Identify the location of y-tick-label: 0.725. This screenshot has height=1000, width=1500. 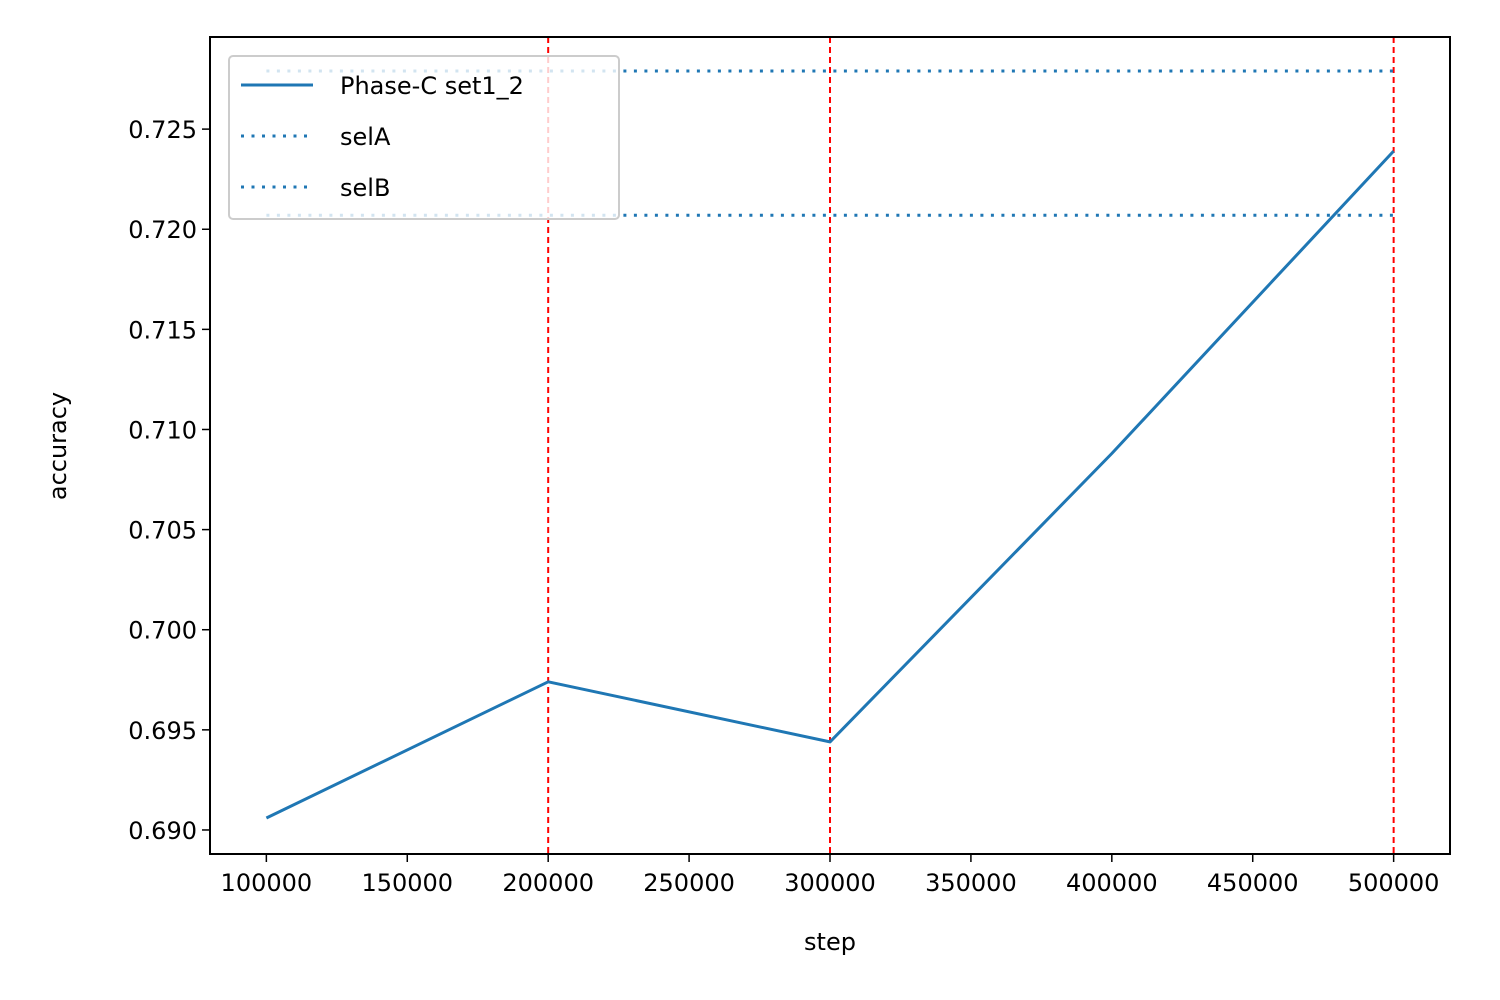
(162, 130).